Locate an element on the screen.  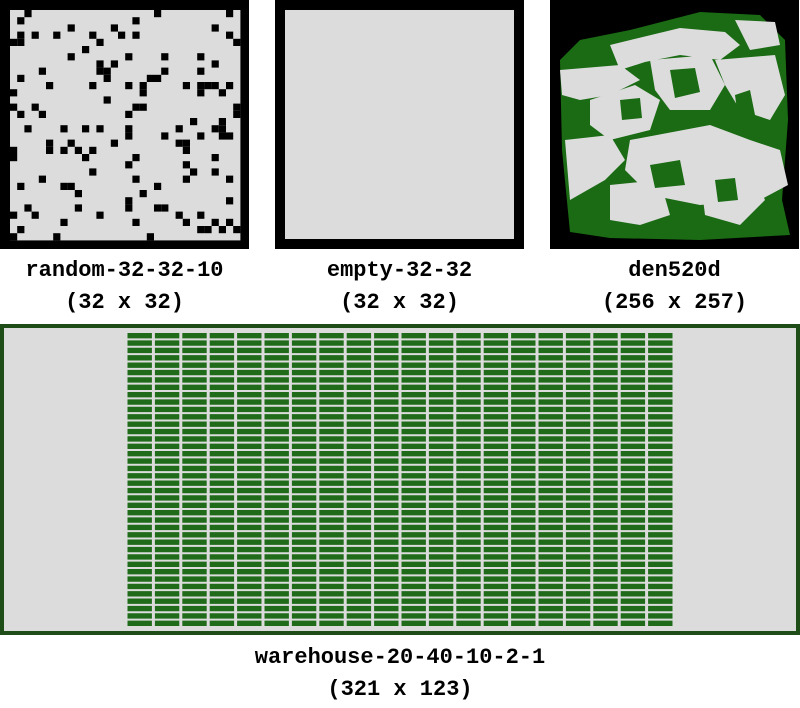
caption-den520d: den520d (256 x 257) is located at coordinates (674, 287).